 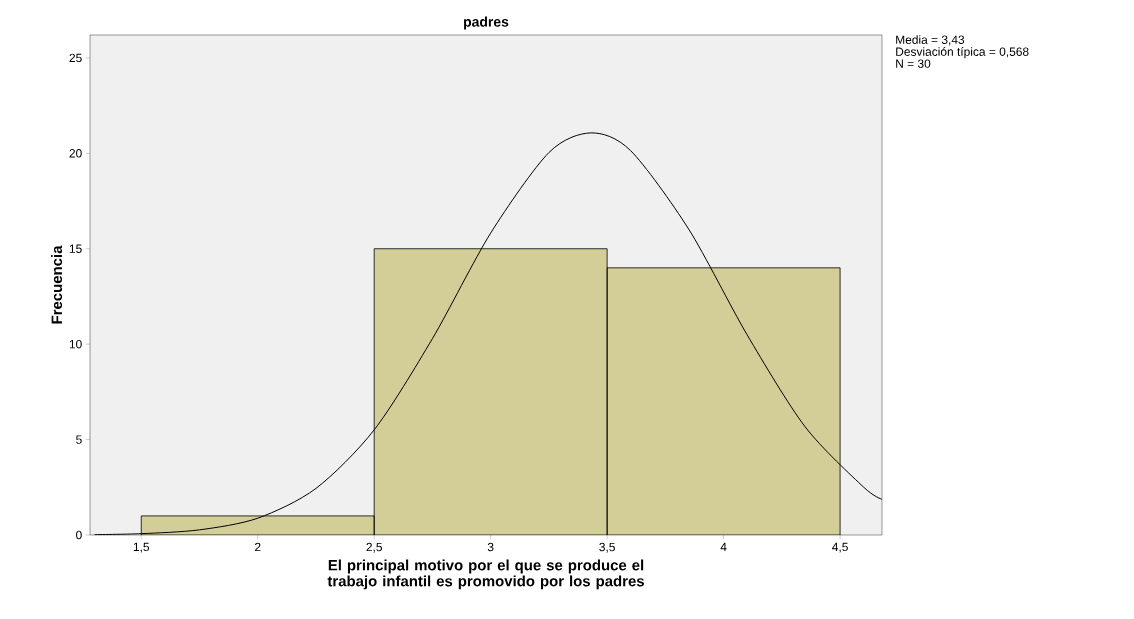 What do you see at coordinates (257, 547) in the screenshot?
I see `x-tick-label: 2` at bounding box center [257, 547].